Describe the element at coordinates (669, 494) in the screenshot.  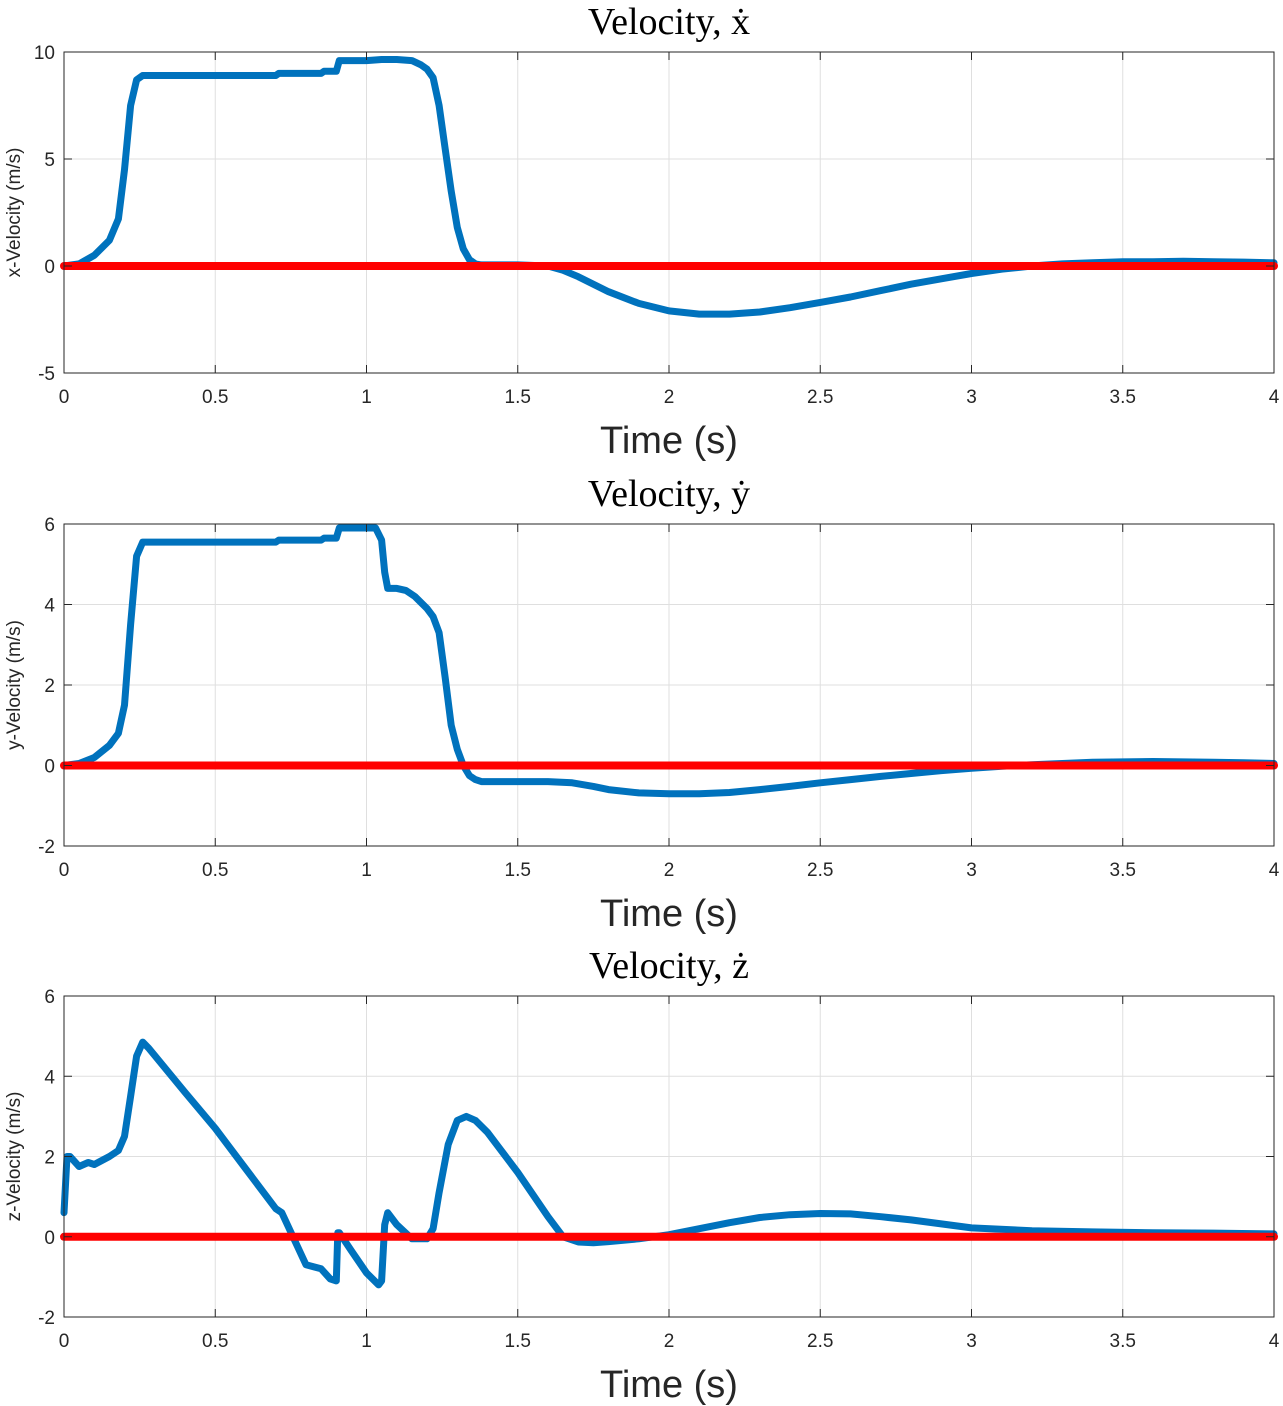
I see `subplot-title: Velocity, ẏ` at that location.